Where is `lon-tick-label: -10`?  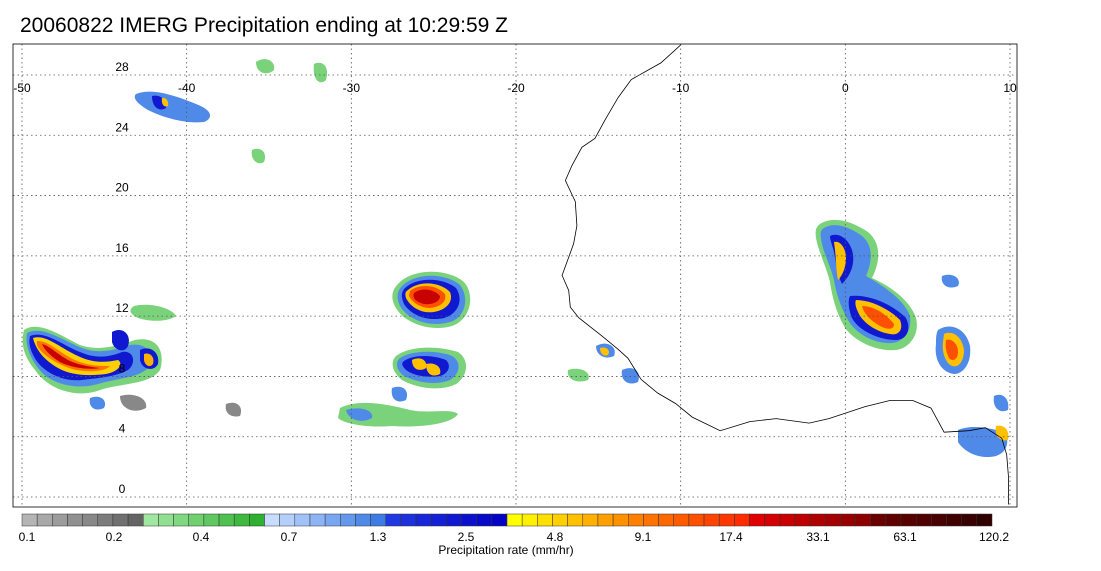 lon-tick-label: -10 is located at coordinates (681, 88).